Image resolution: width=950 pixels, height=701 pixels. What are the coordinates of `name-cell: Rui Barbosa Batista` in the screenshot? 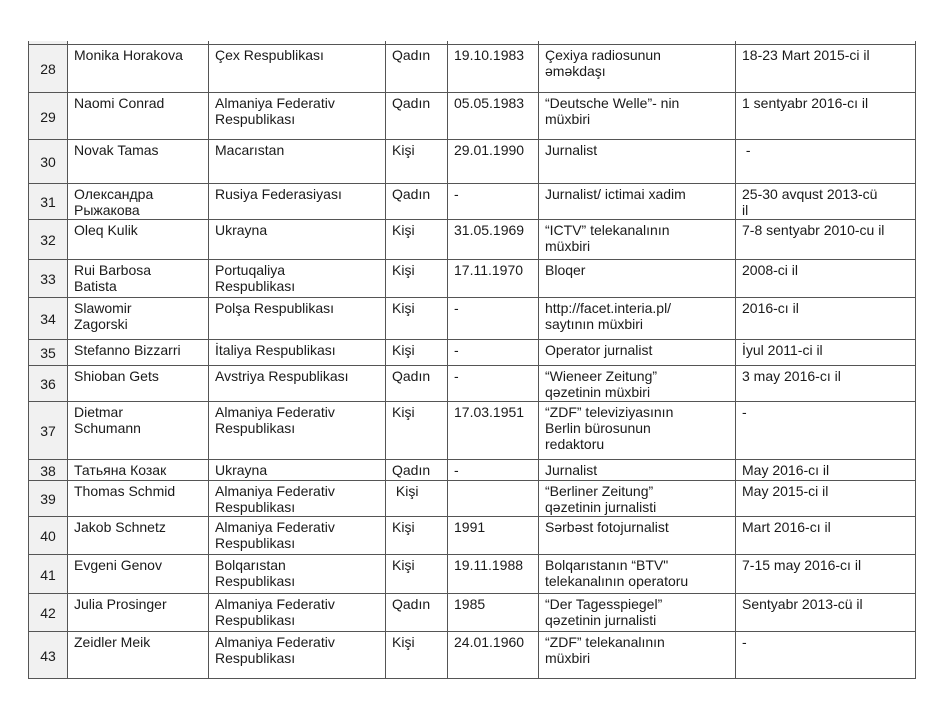 It's located at (138, 278).